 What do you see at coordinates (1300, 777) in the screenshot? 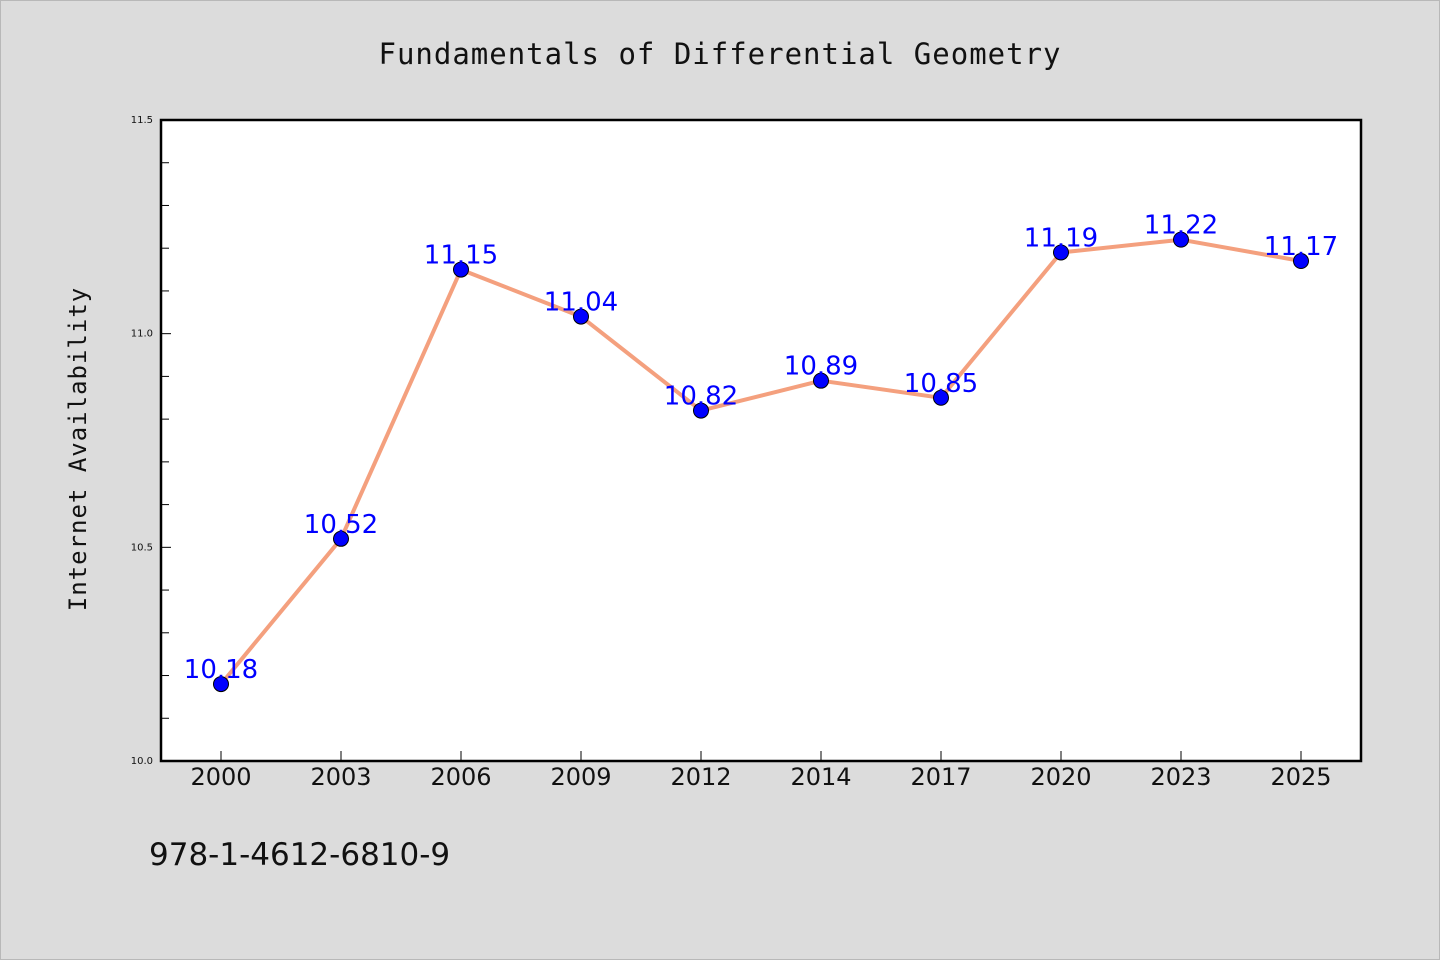
I see `x-tick-label: 2025` at bounding box center [1300, 777].